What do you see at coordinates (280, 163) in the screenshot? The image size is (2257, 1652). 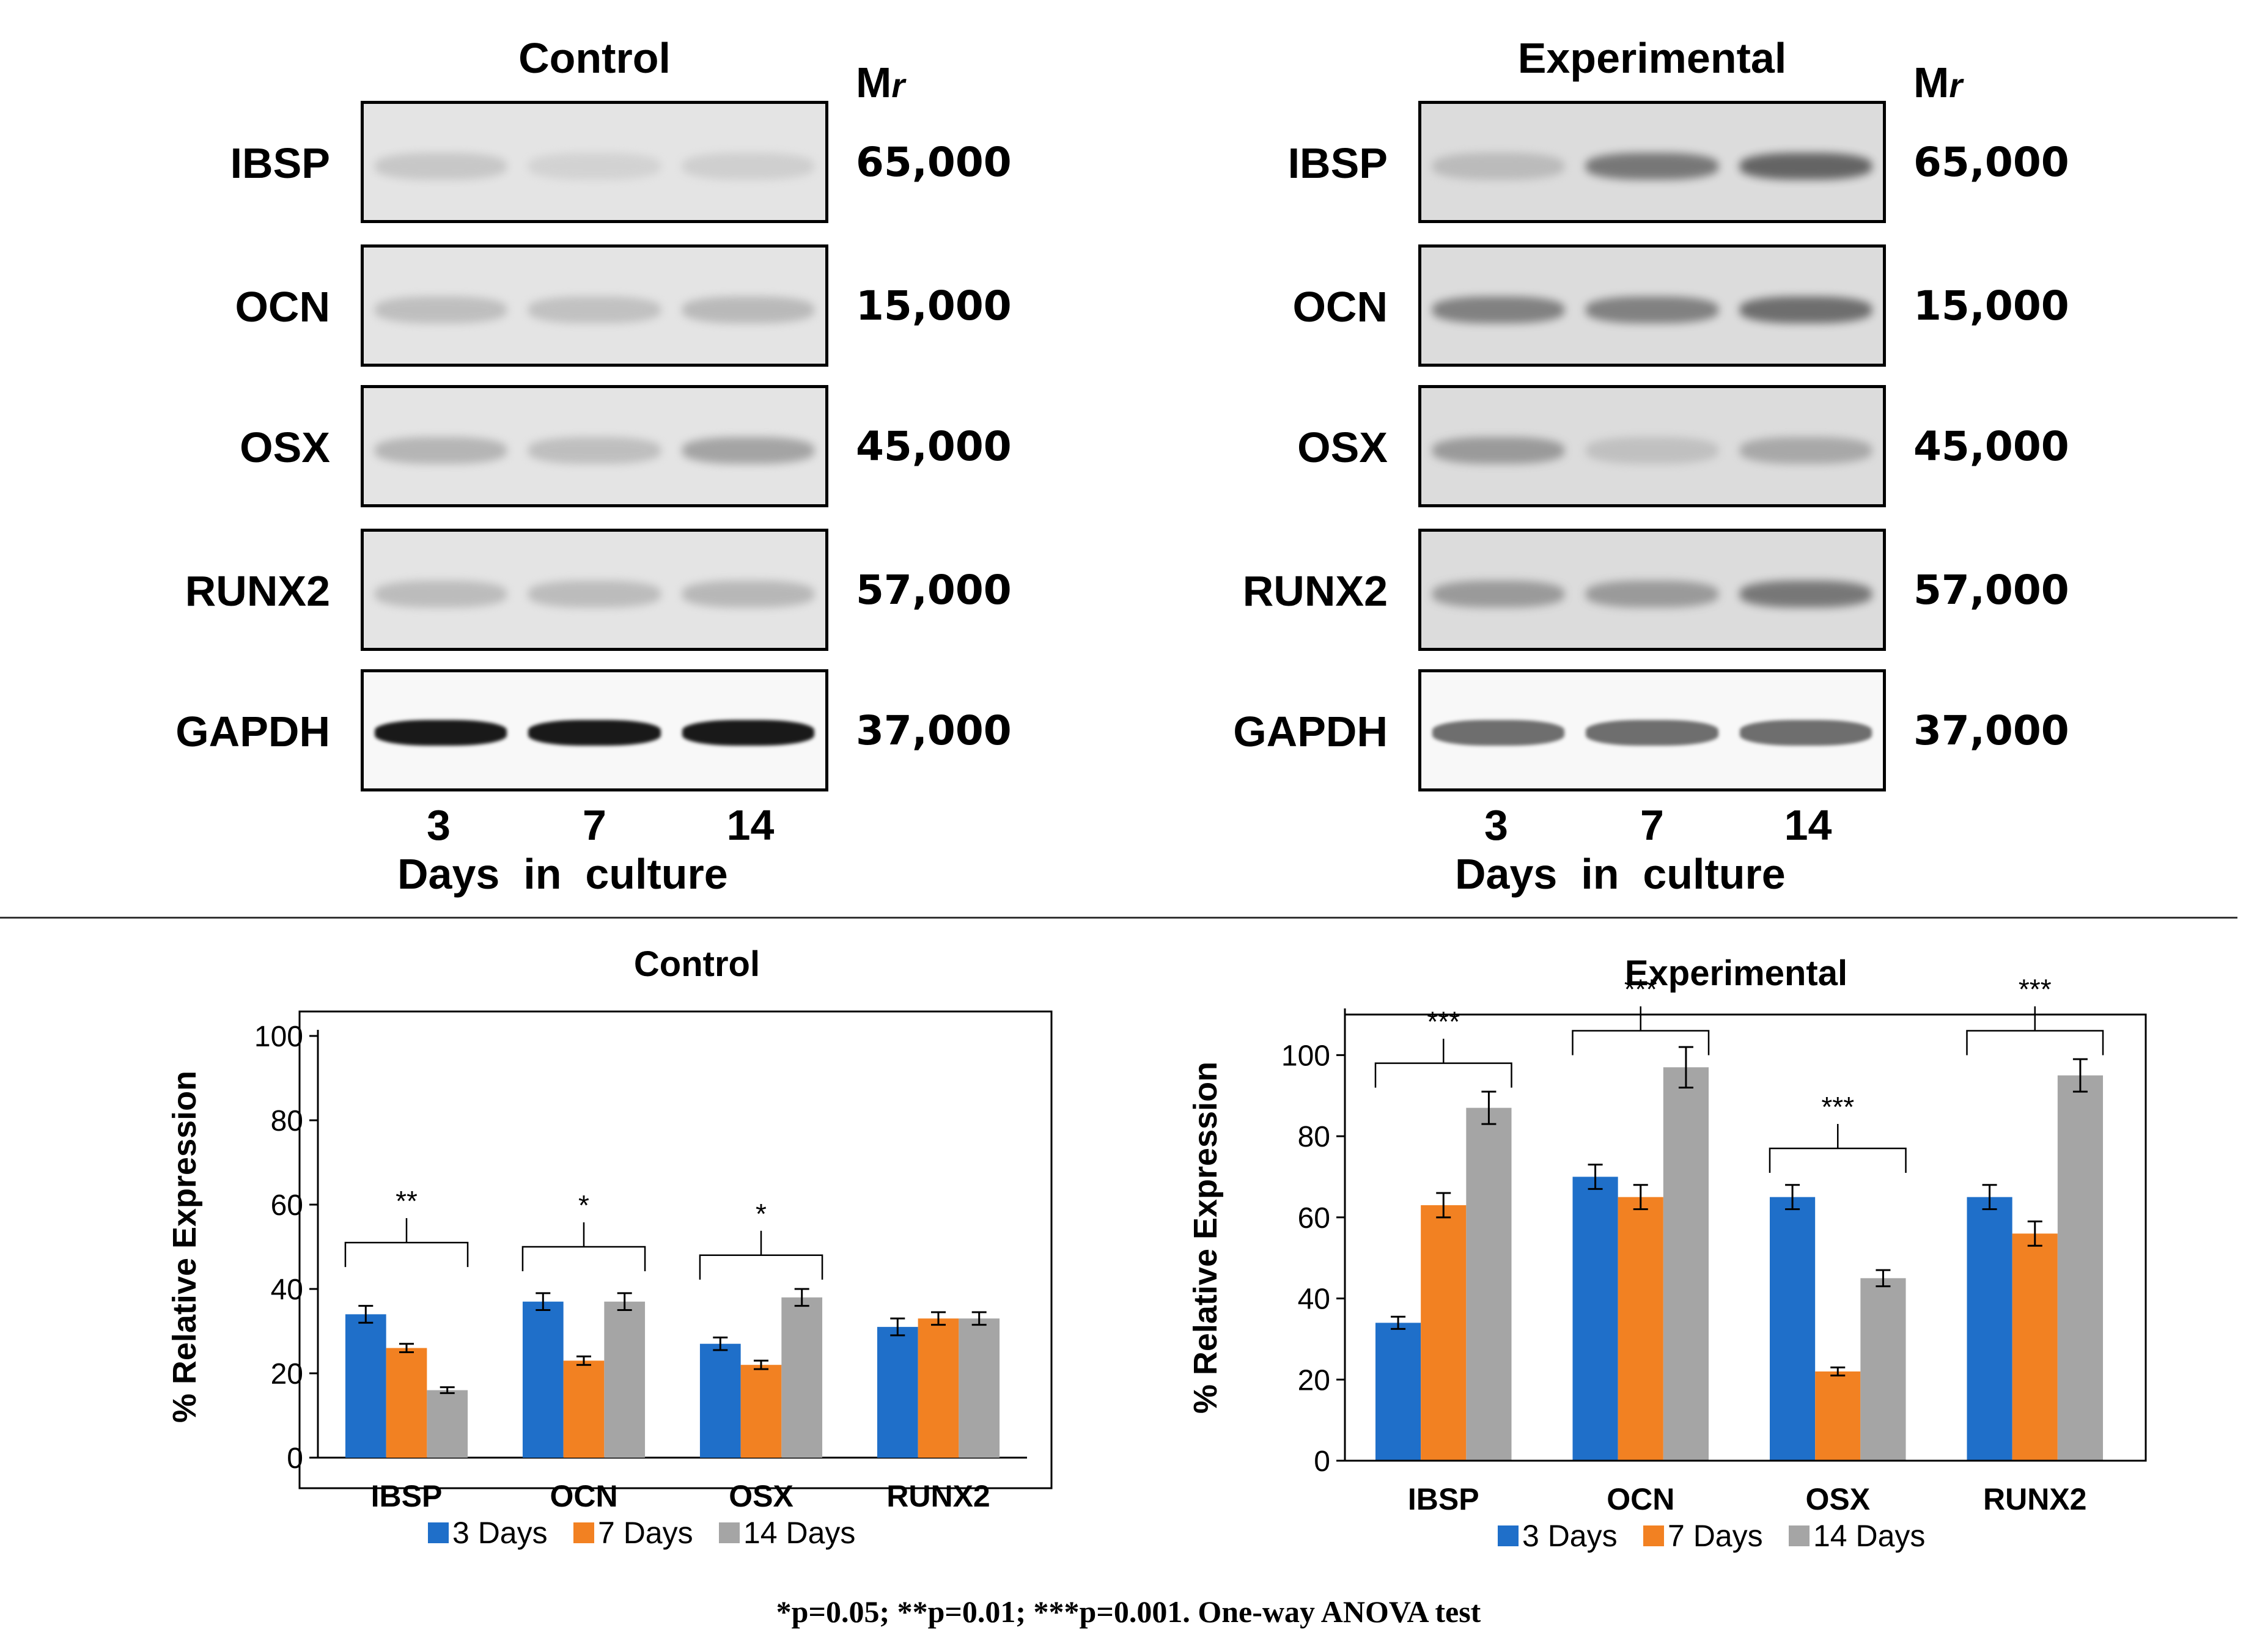 I see `protein-label: IBSP` at bounding box center [280, 163].